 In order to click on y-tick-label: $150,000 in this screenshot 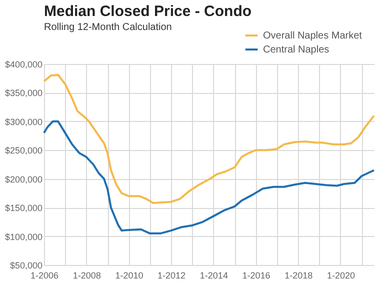, I will do `click(23, 208)`.